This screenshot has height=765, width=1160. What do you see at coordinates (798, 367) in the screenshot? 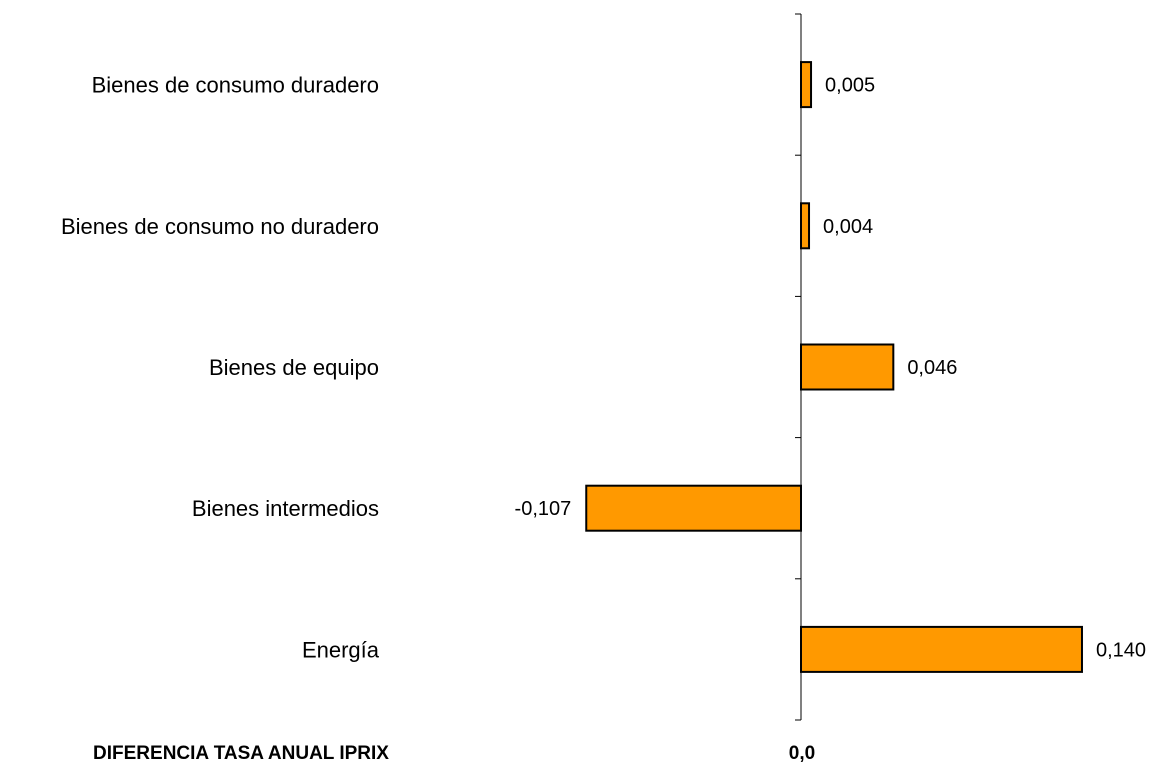
I see `axis-ticks` at bounding box center [798, 367].